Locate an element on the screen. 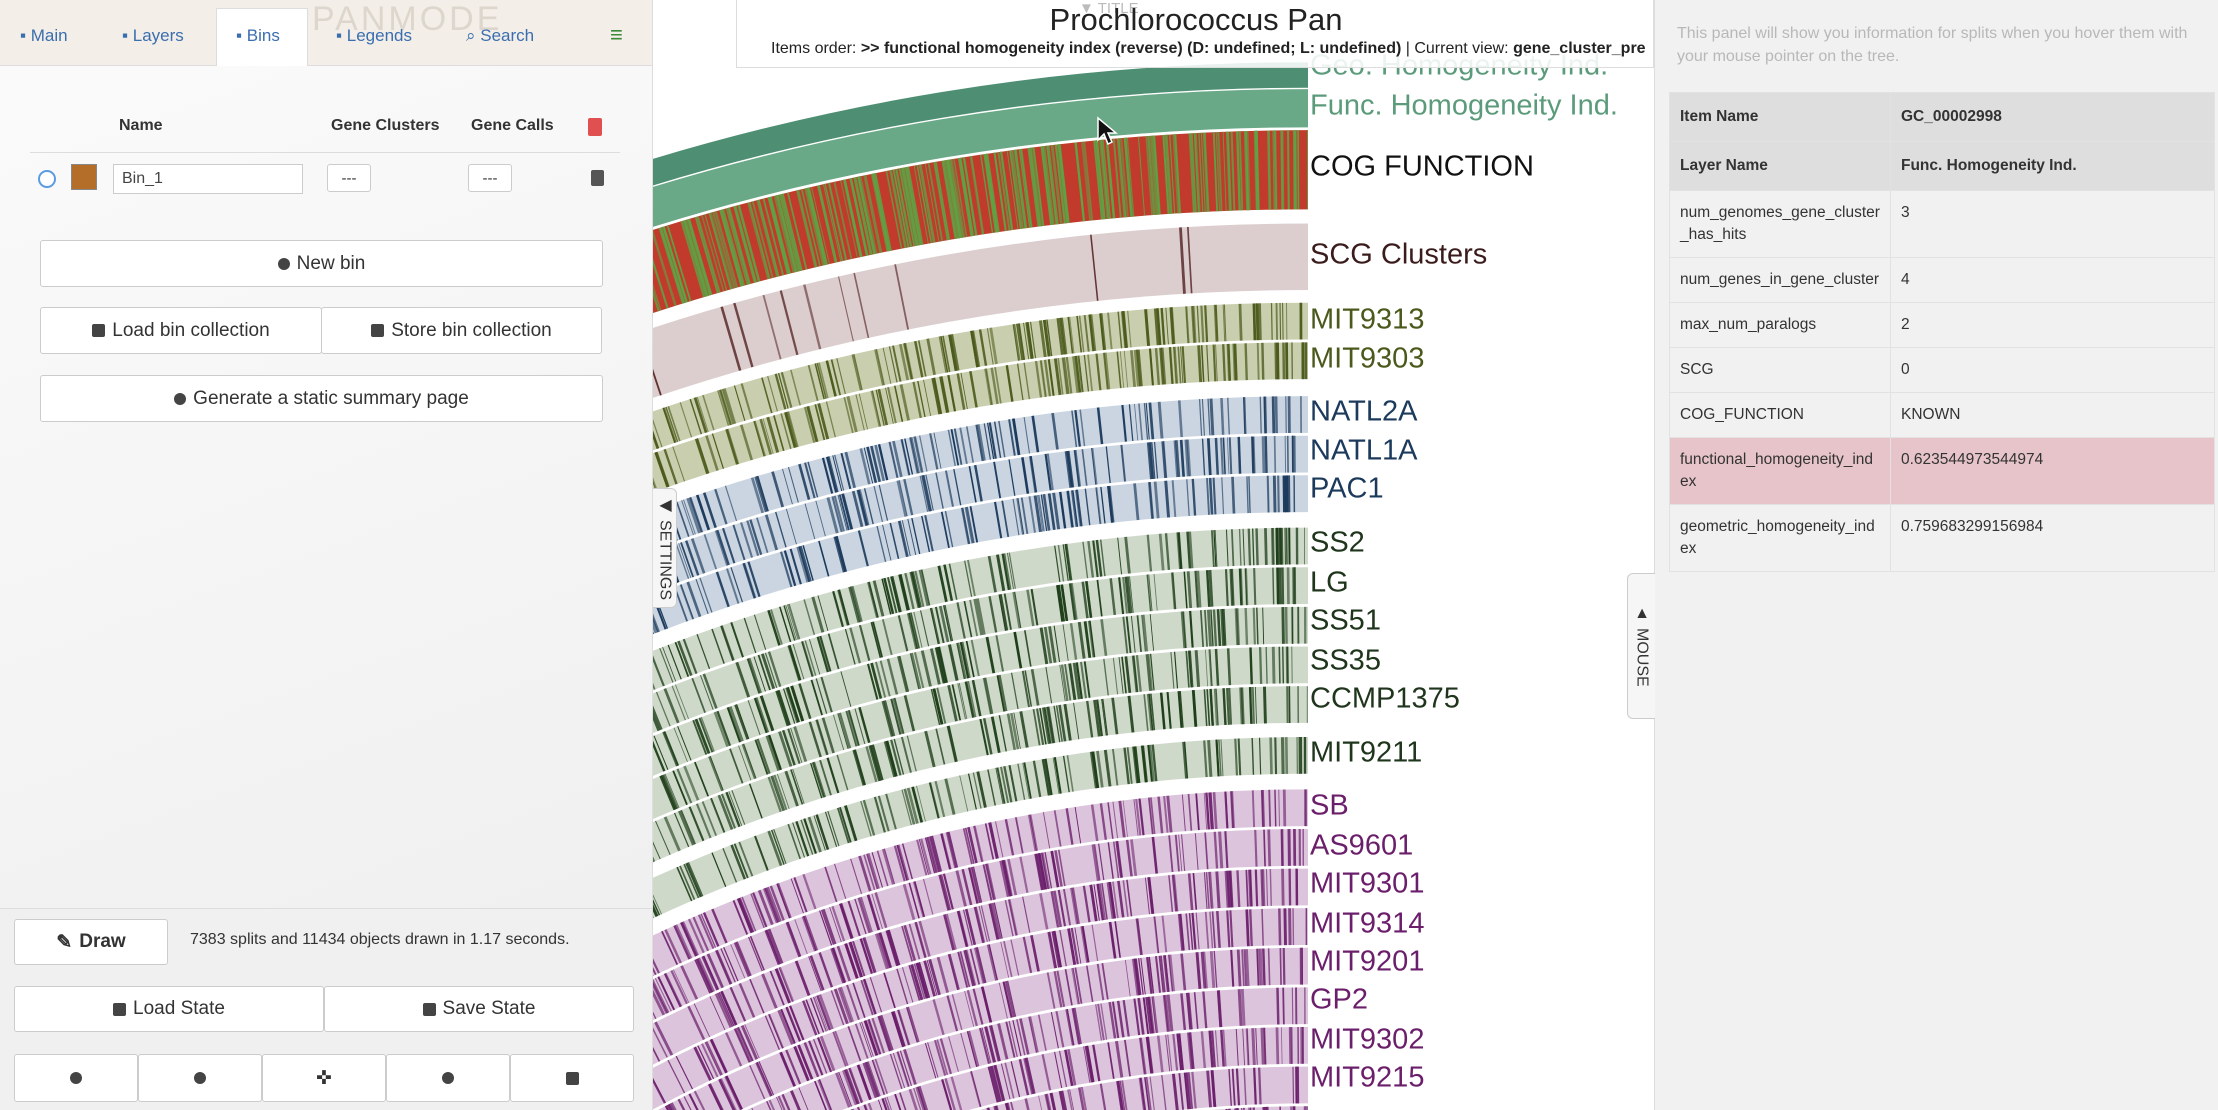  menu-icon: ≡ is located at coordinates (616, 34).